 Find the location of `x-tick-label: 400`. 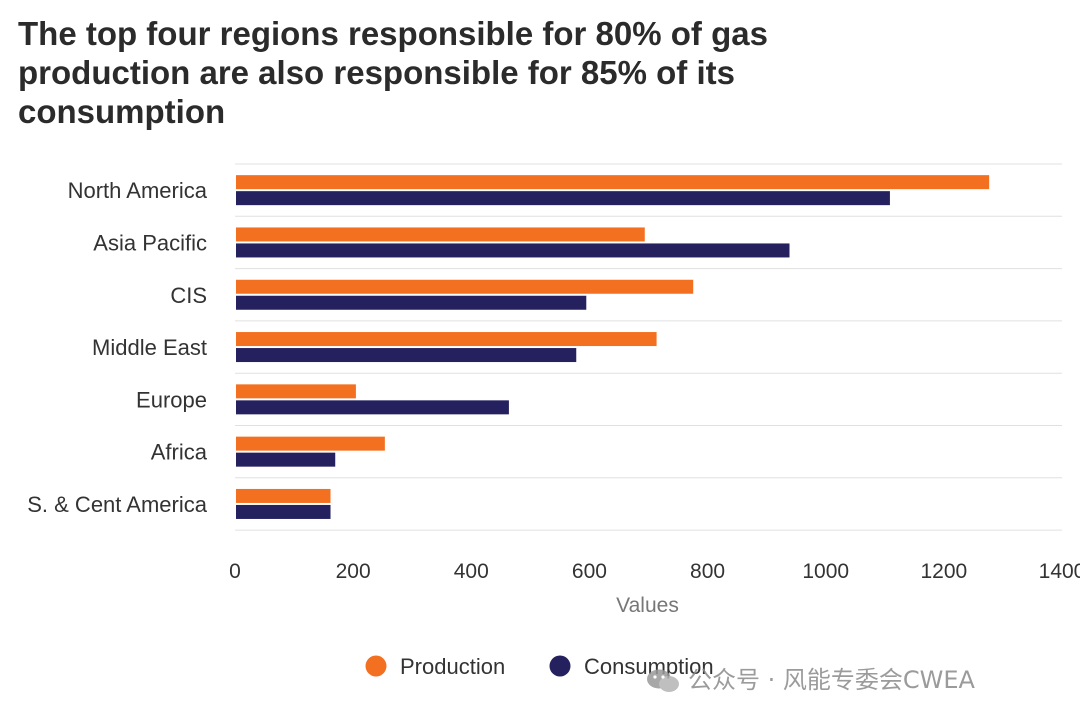

x-tick-label: 400 is located at coordinates (471, 571).